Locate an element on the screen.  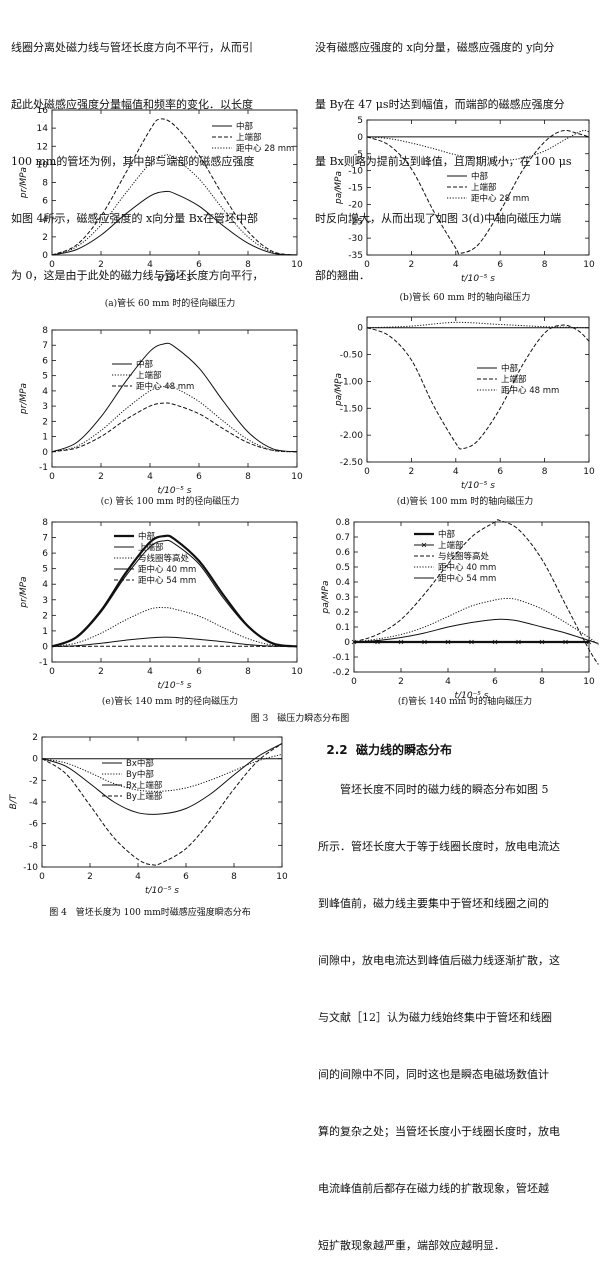
y-tick-label: 0.8 is located at coordinates (343, 523).